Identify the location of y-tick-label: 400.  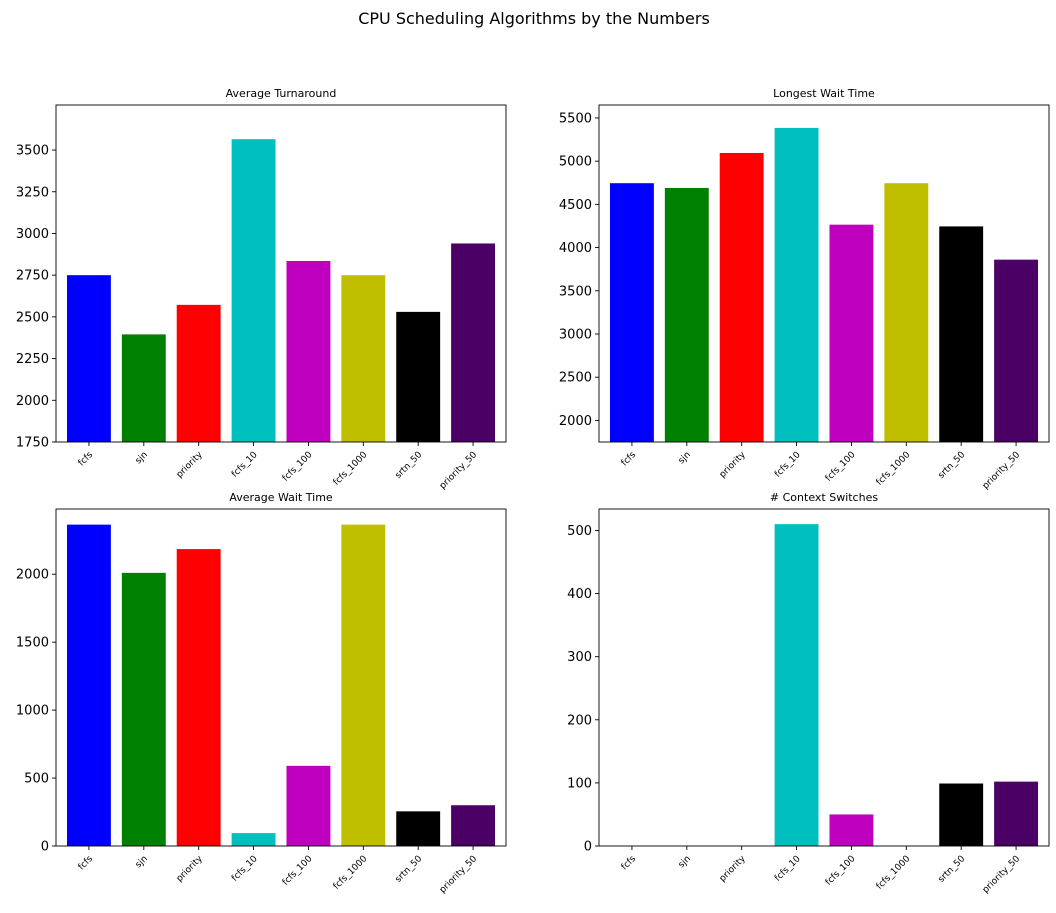
(579, 594).